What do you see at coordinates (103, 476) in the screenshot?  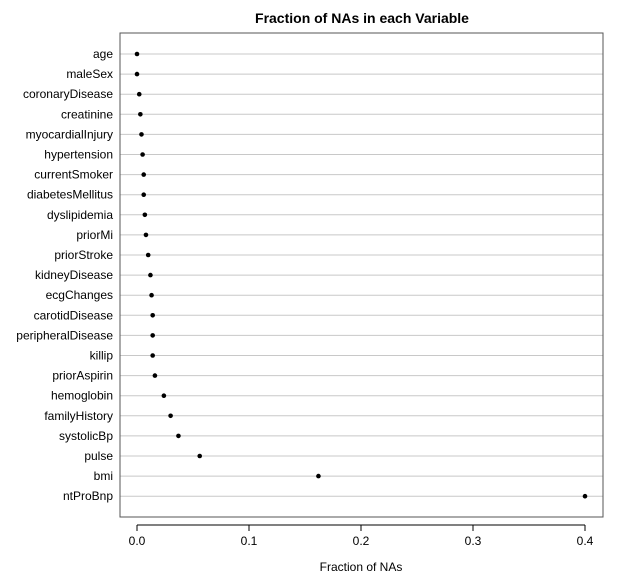 I see `category-label: bmi` at bounding box center [103, 476].